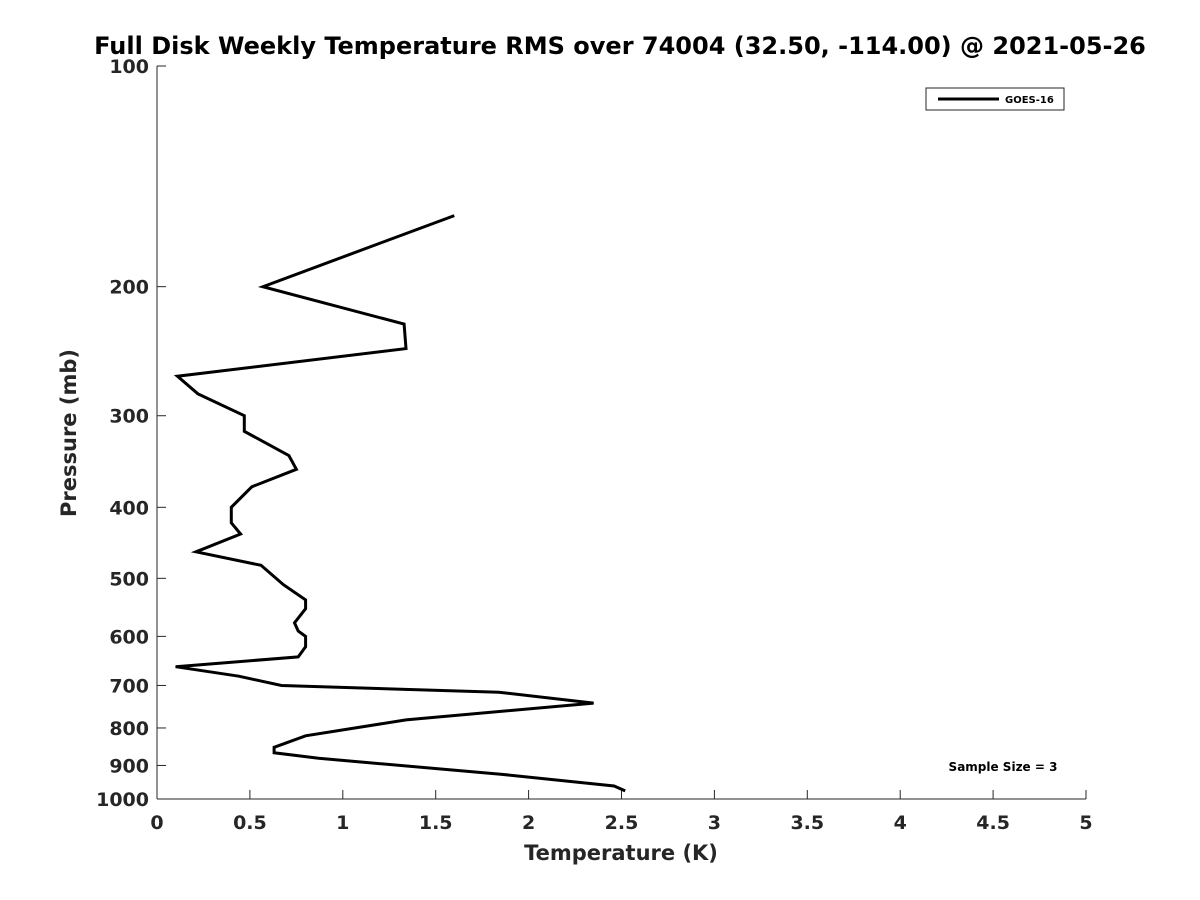  What do you see at coordinates (129, 766) in the screenshot?
I see `y-tick-label: 900` at bounding box center [129, 766].